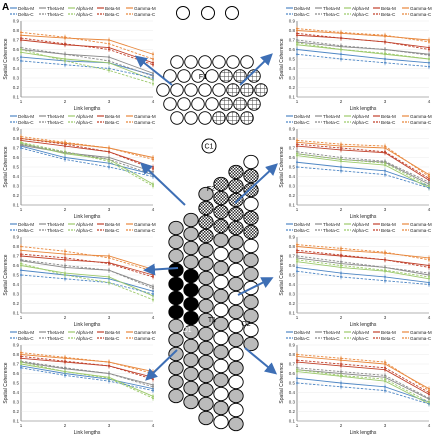 The image size is (433, 440). Describe the element at coordinates (211, 189) in the screenshot. I see `region-label-f2: F2` at that location.